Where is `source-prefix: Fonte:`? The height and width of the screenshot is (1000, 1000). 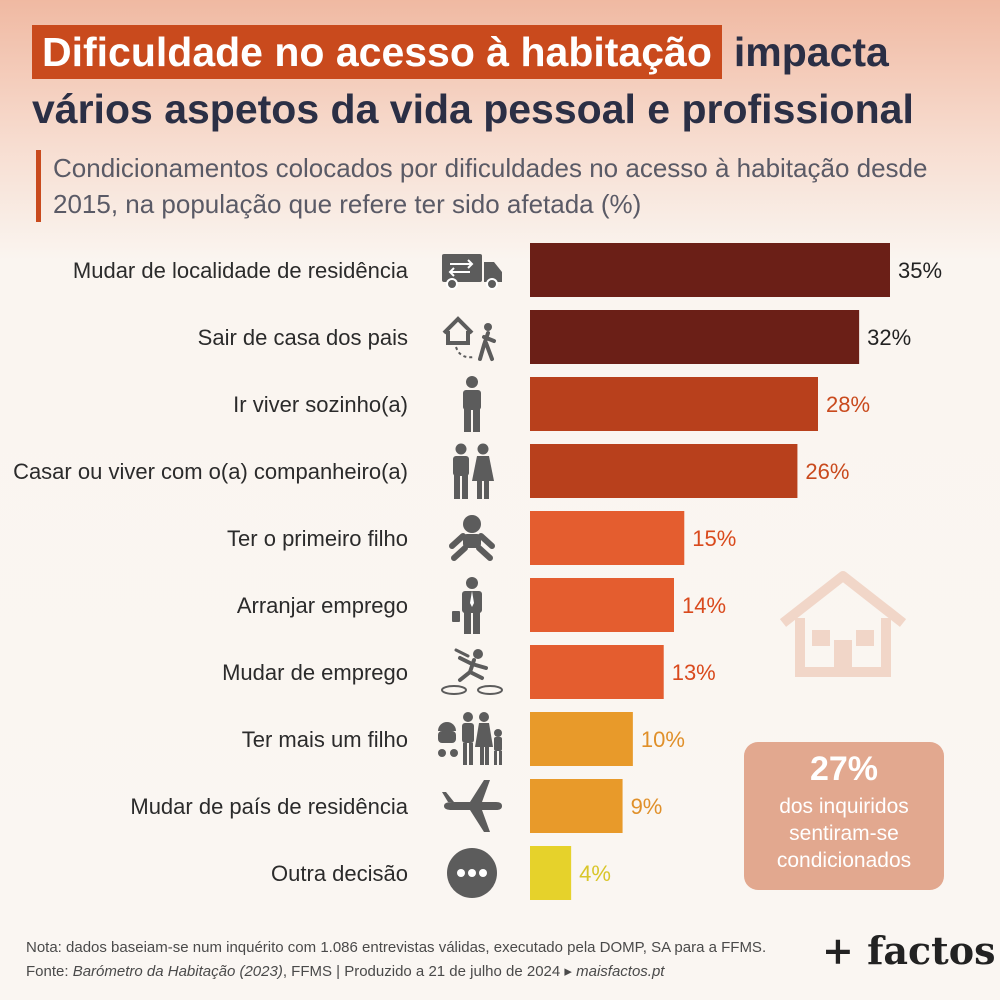 source-prefix: Fonte: is located at coordinates (47, 971).